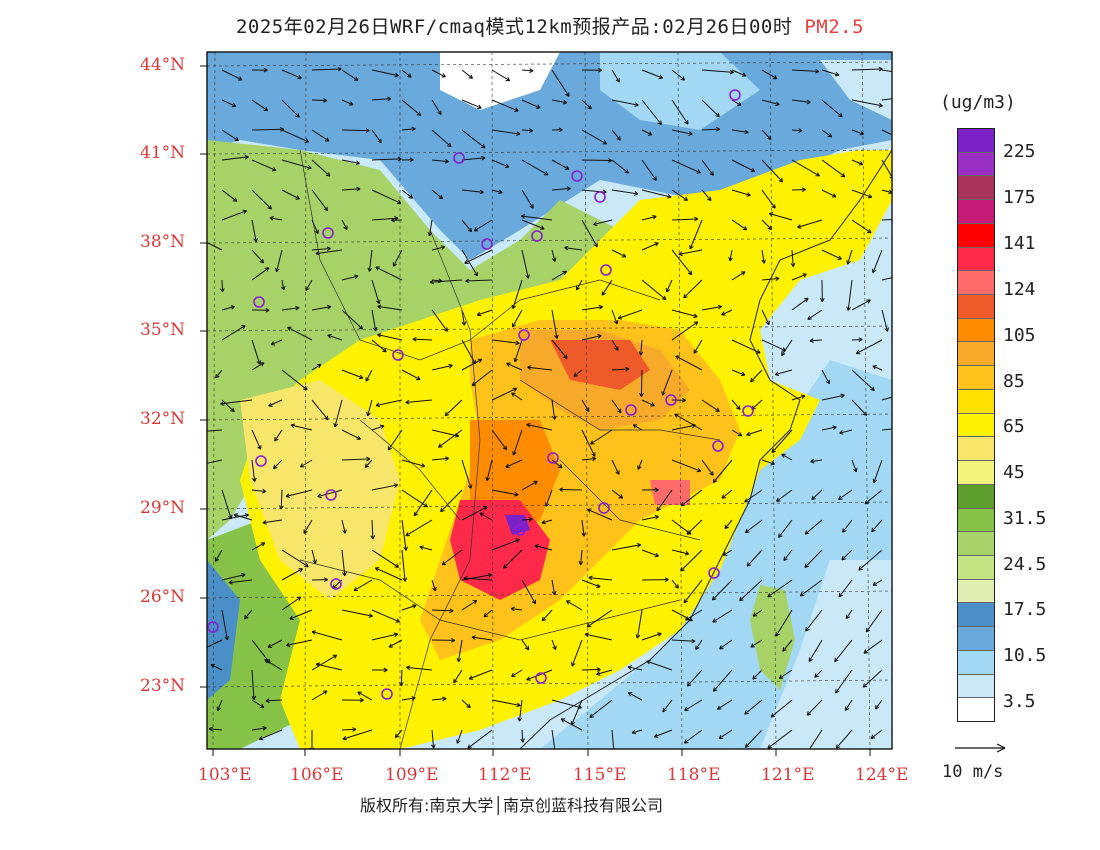 The height and width of the screenshot is (850, 1100). Describe the element at coordinates (600, 365) in the screenshot. I see `field-red-north` at that location.